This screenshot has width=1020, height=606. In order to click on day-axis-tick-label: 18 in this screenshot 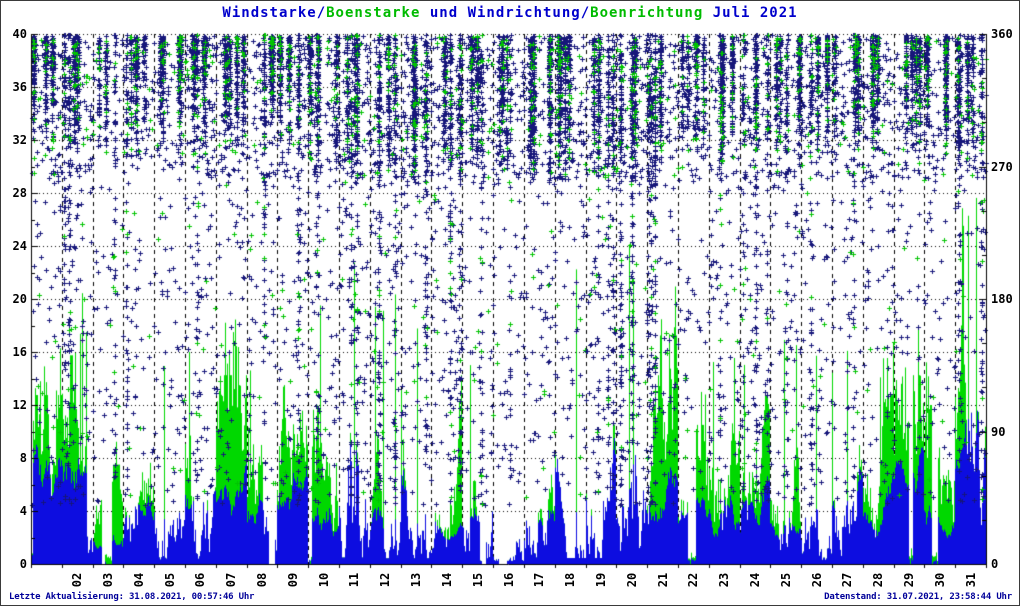, I will do `click(570, 580)`.